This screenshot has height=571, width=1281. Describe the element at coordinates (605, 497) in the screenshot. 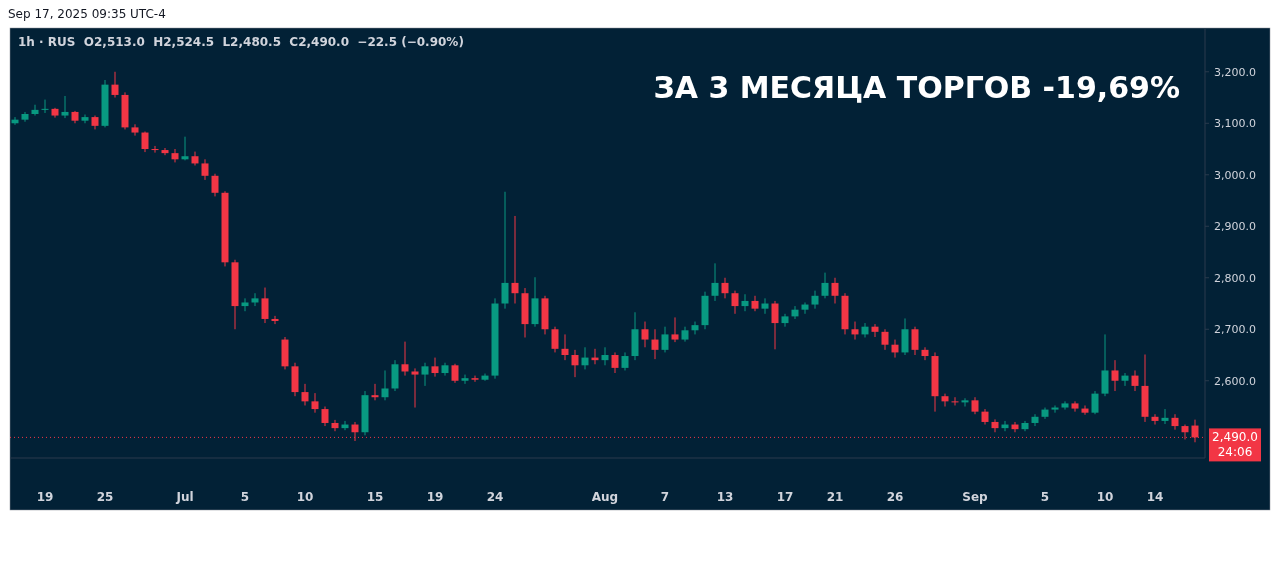

I see `x-tick-label: Aug` at that location.